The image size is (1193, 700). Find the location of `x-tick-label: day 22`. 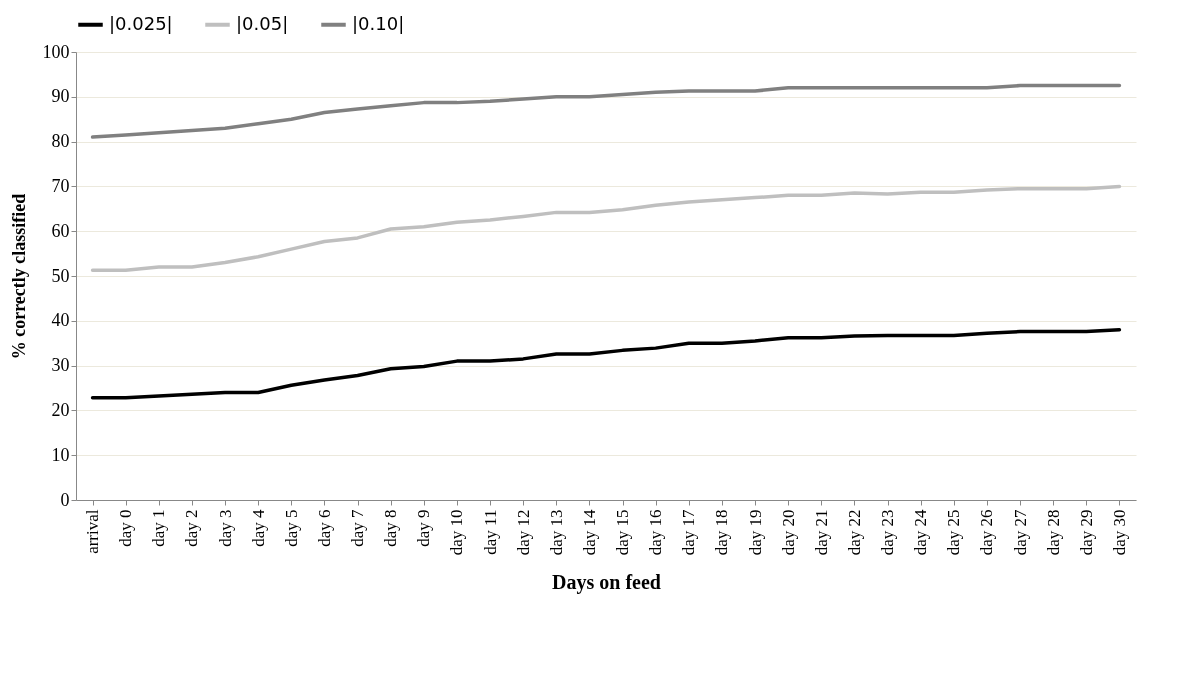

x-tick-label: day 22 is located at coordinates (854, 532).